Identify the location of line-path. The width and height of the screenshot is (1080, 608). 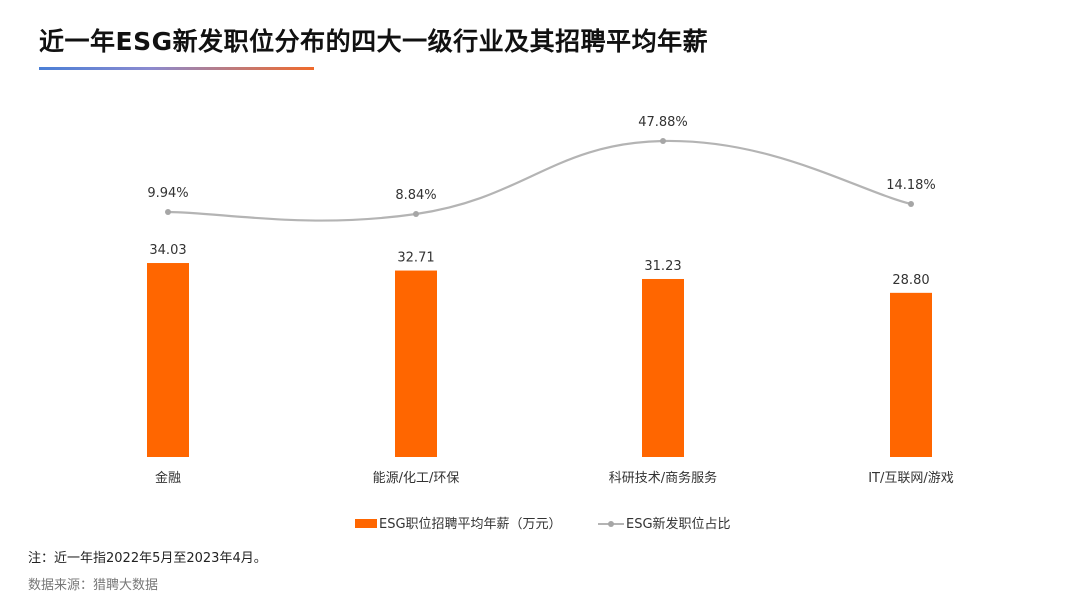
(539, 180).